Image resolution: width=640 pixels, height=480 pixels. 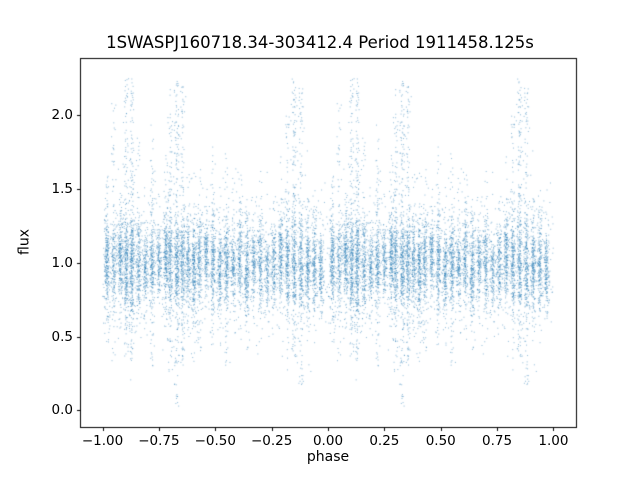 What do you see at coordinates (62, 115) in the screenshot?
I see `y-tick-label: 2.0` at bounding box center [62, 115].